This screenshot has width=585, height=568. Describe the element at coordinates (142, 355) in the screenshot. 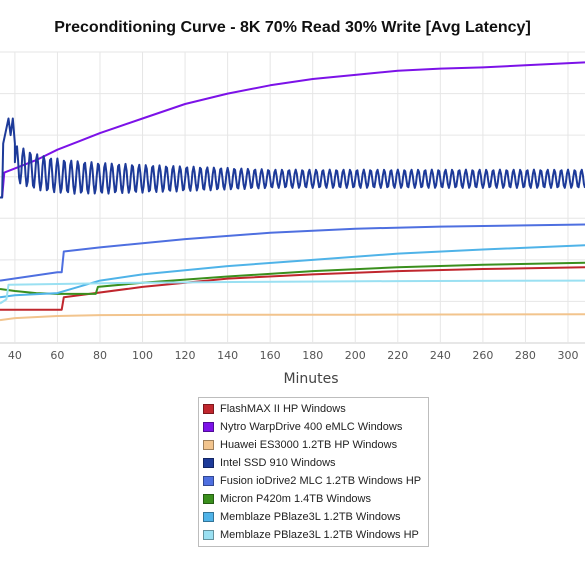

I see `x-tick-label: 100` at that location.